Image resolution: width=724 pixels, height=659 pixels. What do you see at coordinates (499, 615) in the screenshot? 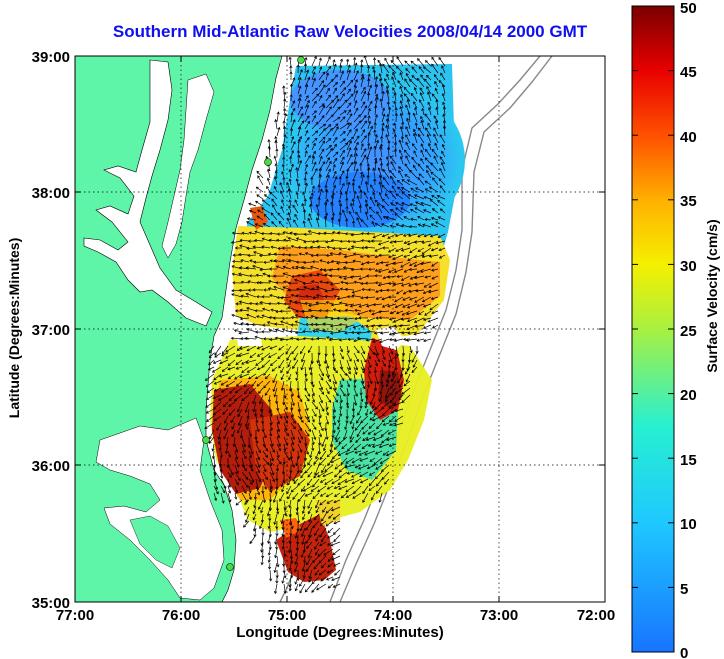
I see `lon-tick-label: 73:00` at bounding box center [499, 615].